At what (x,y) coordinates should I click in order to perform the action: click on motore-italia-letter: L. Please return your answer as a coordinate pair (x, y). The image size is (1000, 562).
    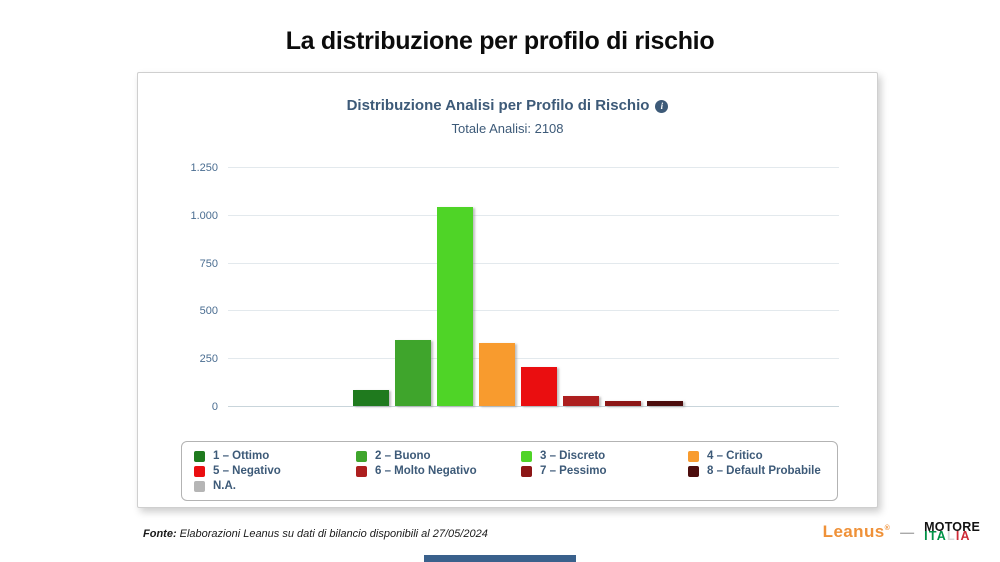
    Looking at the image, I should click on (951, 536).